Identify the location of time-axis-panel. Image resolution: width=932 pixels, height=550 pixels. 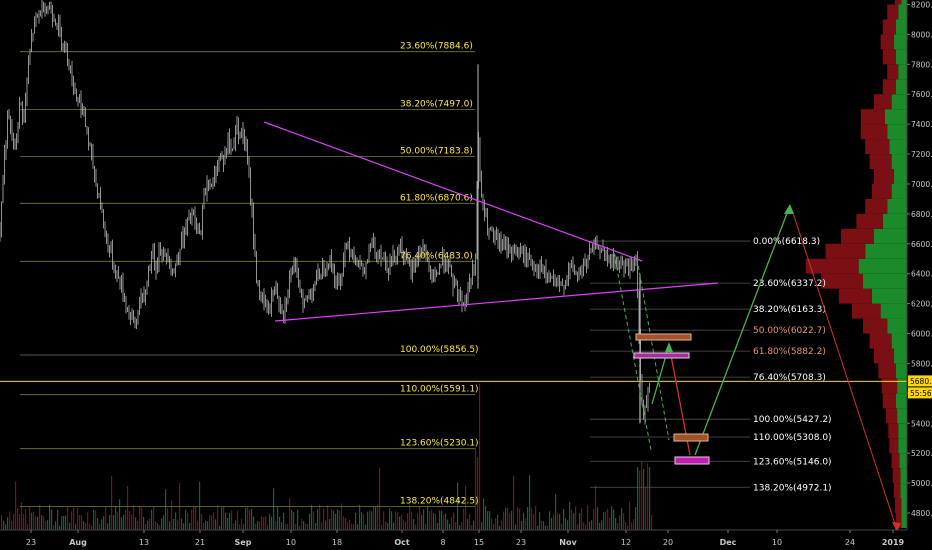
(466, 540).